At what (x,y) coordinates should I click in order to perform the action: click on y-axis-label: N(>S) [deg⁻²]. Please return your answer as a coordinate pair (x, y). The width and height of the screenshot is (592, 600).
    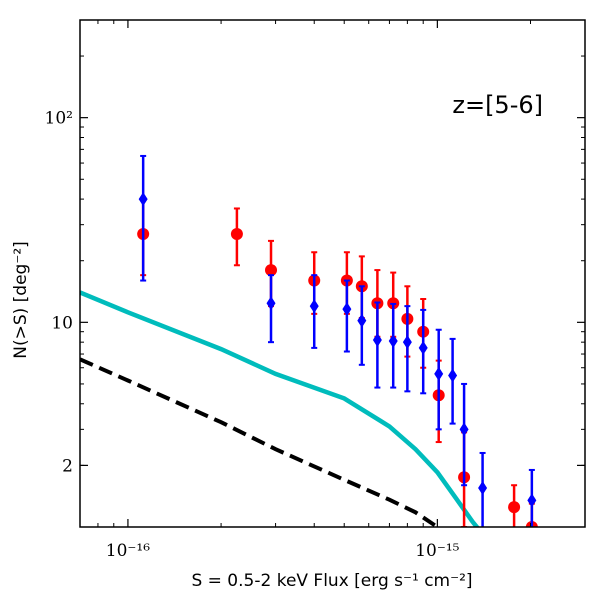
    Looking at the image, I should click on (21, 300).